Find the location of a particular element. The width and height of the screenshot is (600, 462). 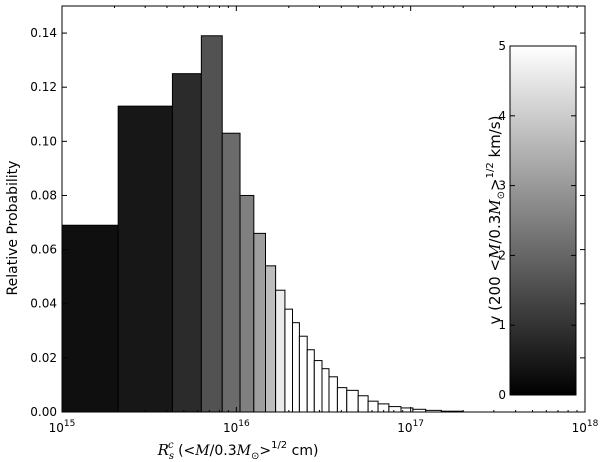

x-tick-label: 1016 is located at coordinates (236, 427).